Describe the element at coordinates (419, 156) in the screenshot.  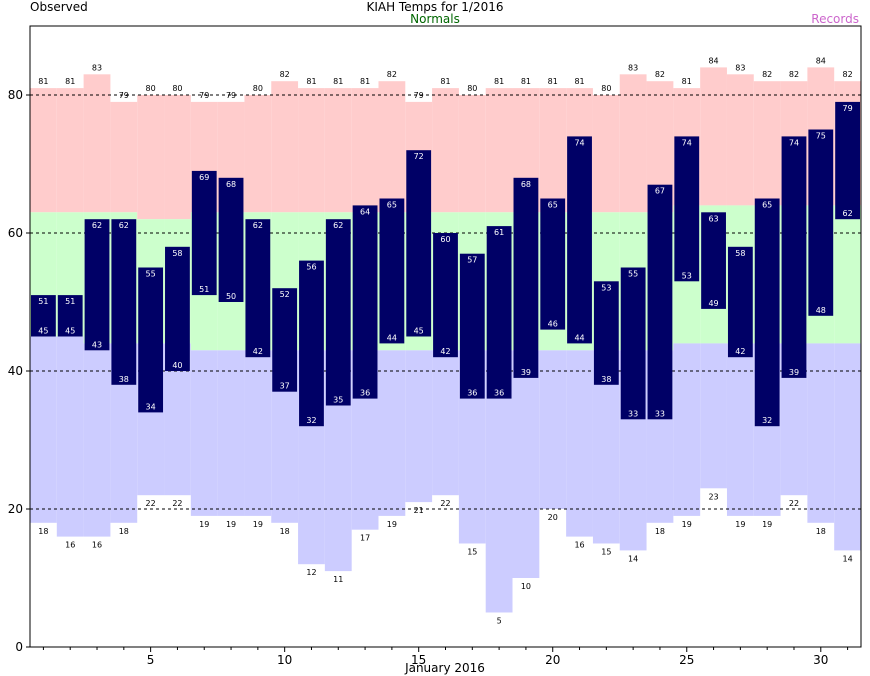
I see `observed-high-label: 72` at that location.